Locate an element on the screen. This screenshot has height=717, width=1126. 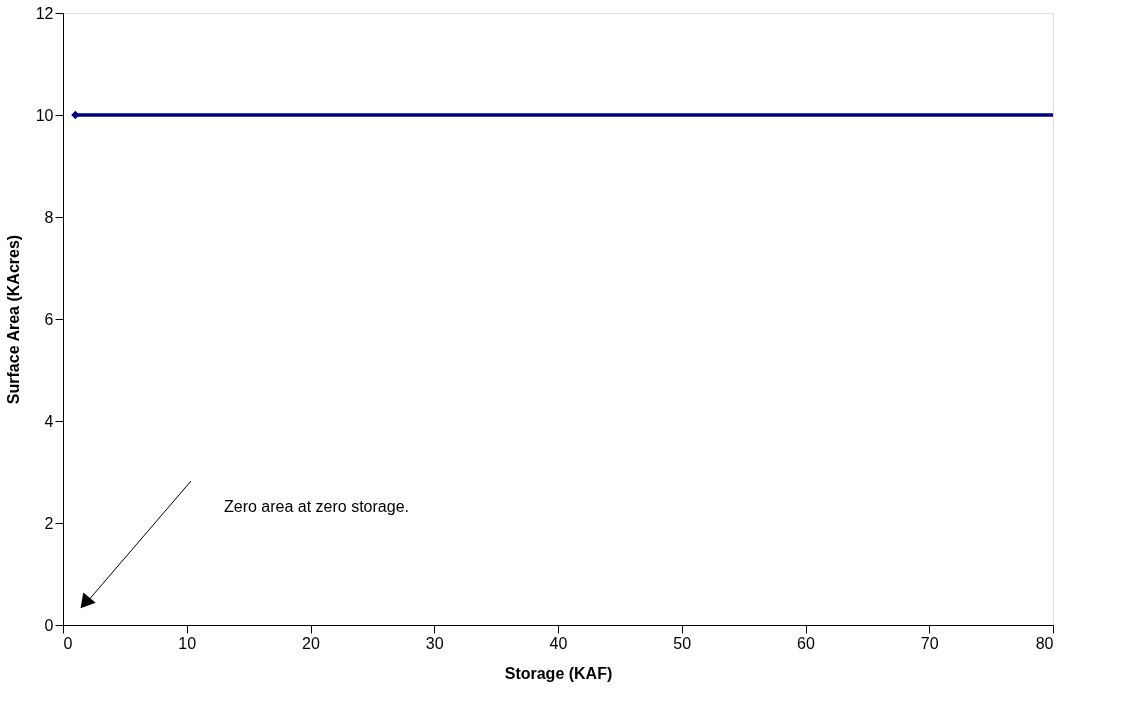
x-tick-label: 70 is located at coordinates (929, 643).